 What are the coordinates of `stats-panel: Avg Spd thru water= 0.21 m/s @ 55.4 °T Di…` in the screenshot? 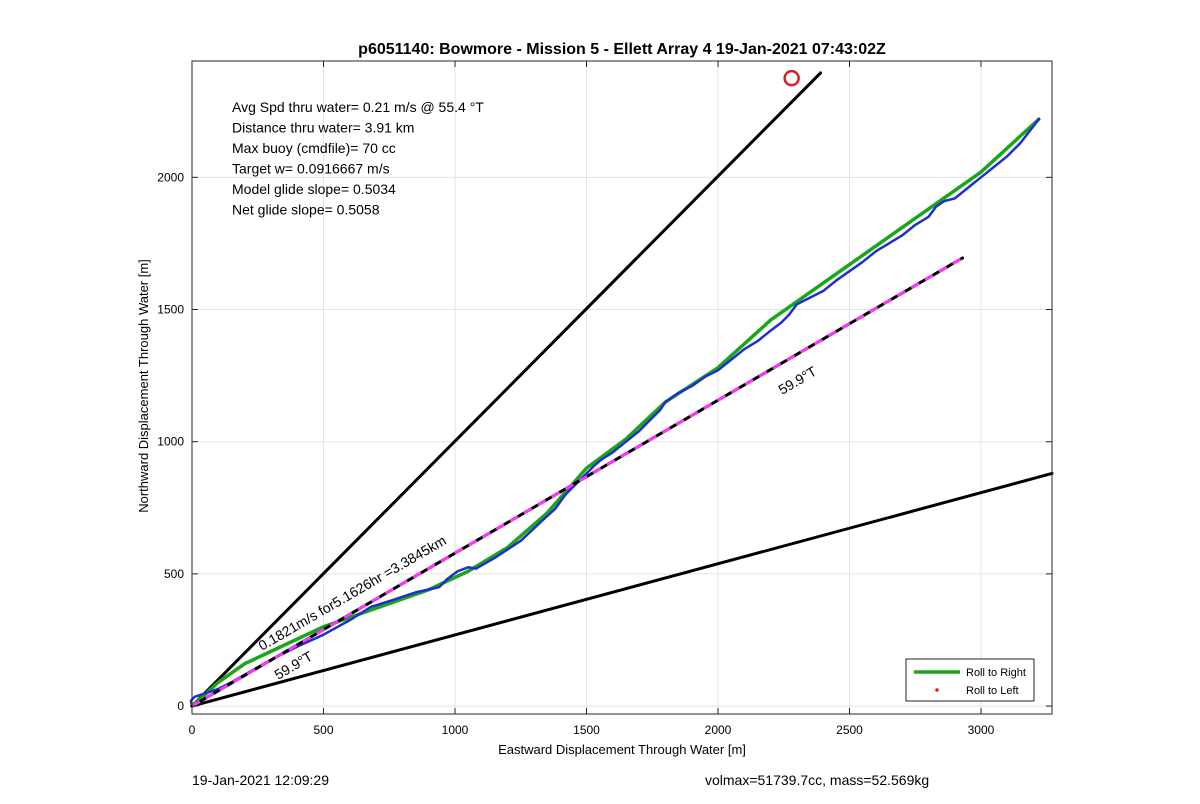 It's located at (358, 158).